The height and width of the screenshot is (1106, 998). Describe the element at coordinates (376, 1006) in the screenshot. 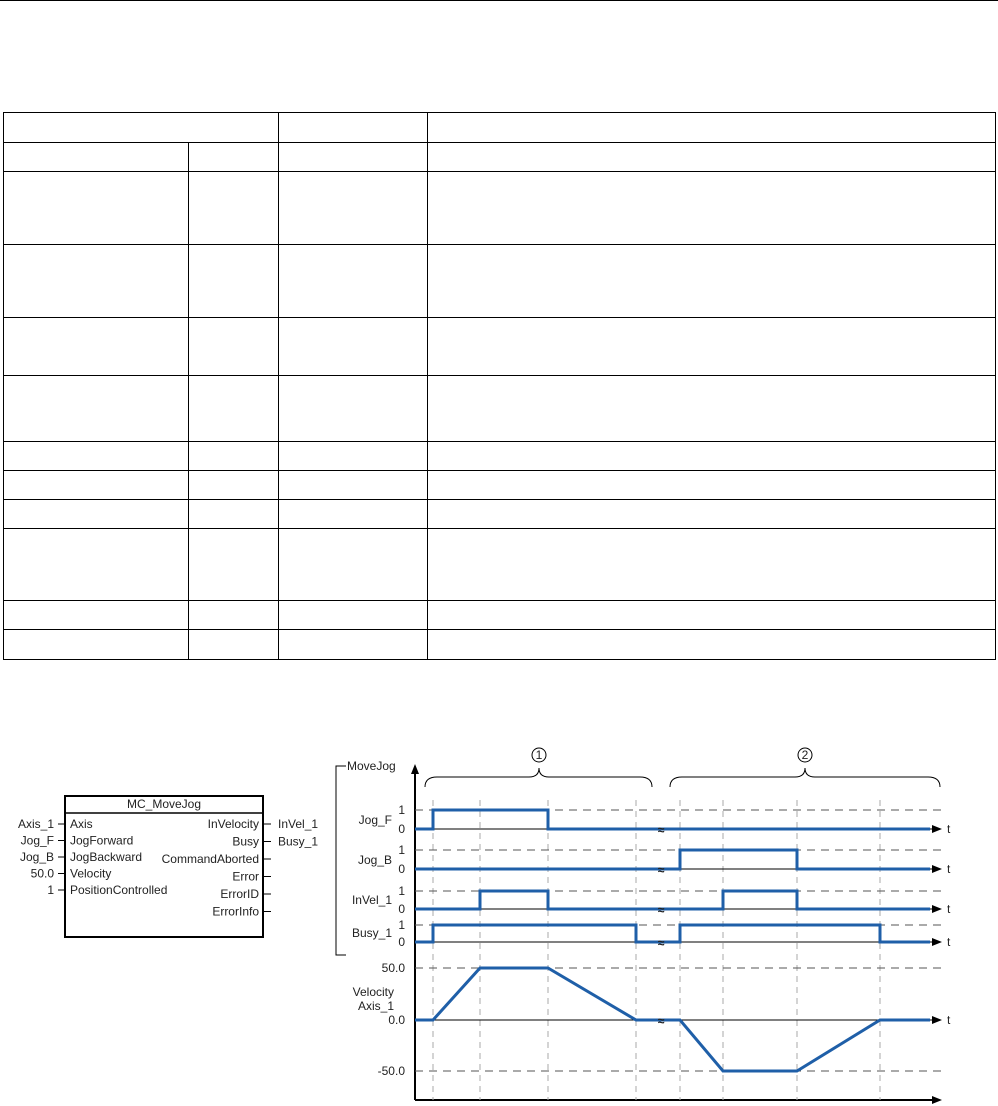

I see `velocity-label: Axis_1` at that location.